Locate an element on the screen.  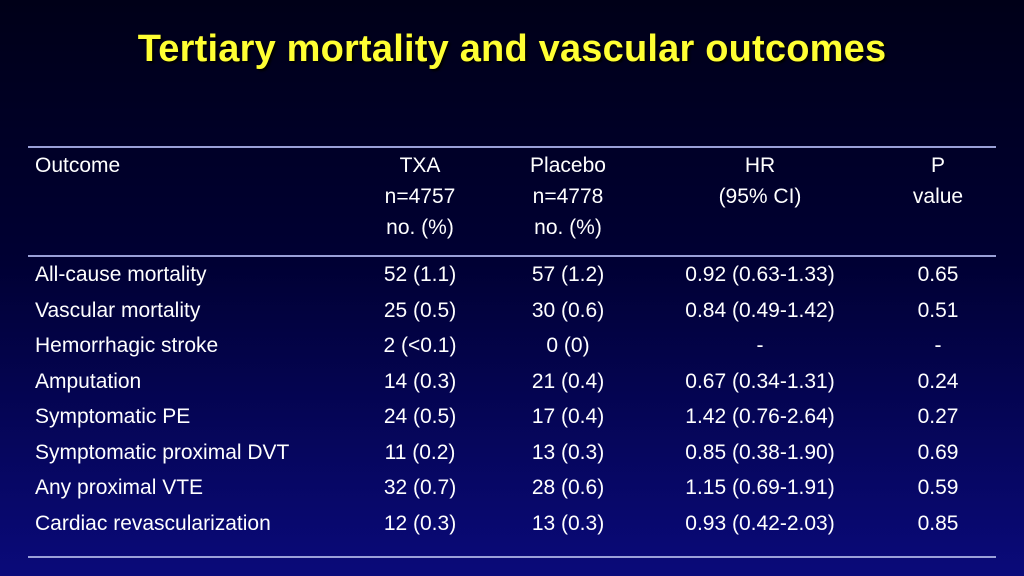
cell-p-value: 0.69 is located at coordinates (938, 452).